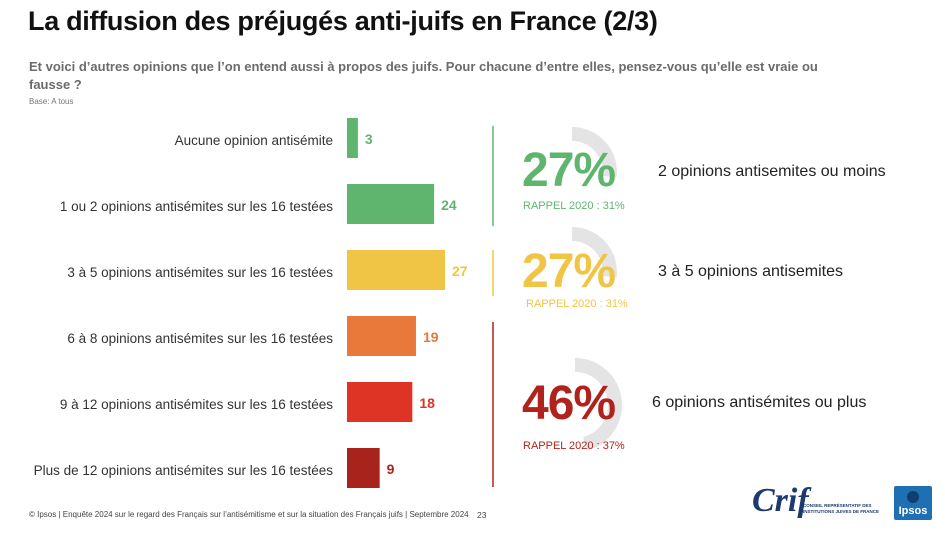 The width and height of the screenshot is (945, 533). I want to click on summary-value-high: 46%, so click(569, 403).